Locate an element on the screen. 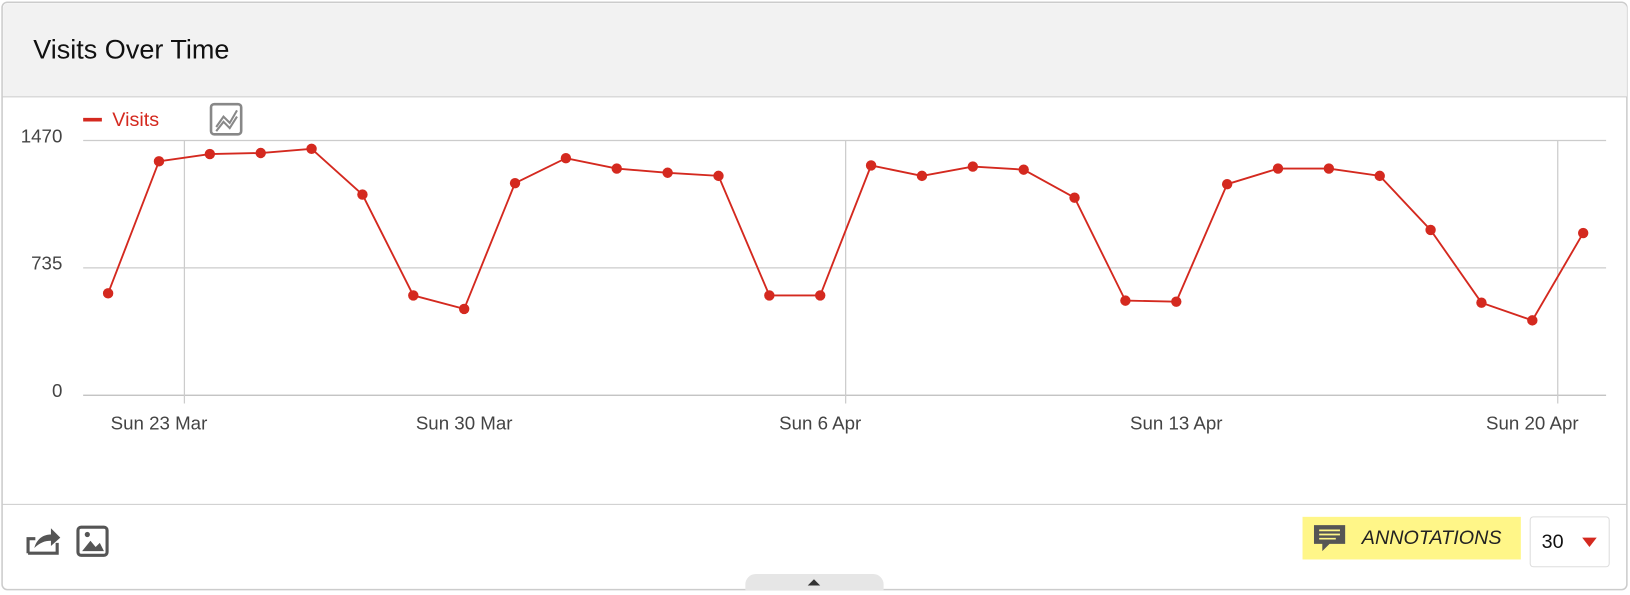  chart-type-icon is located at coordinates (226, 119).